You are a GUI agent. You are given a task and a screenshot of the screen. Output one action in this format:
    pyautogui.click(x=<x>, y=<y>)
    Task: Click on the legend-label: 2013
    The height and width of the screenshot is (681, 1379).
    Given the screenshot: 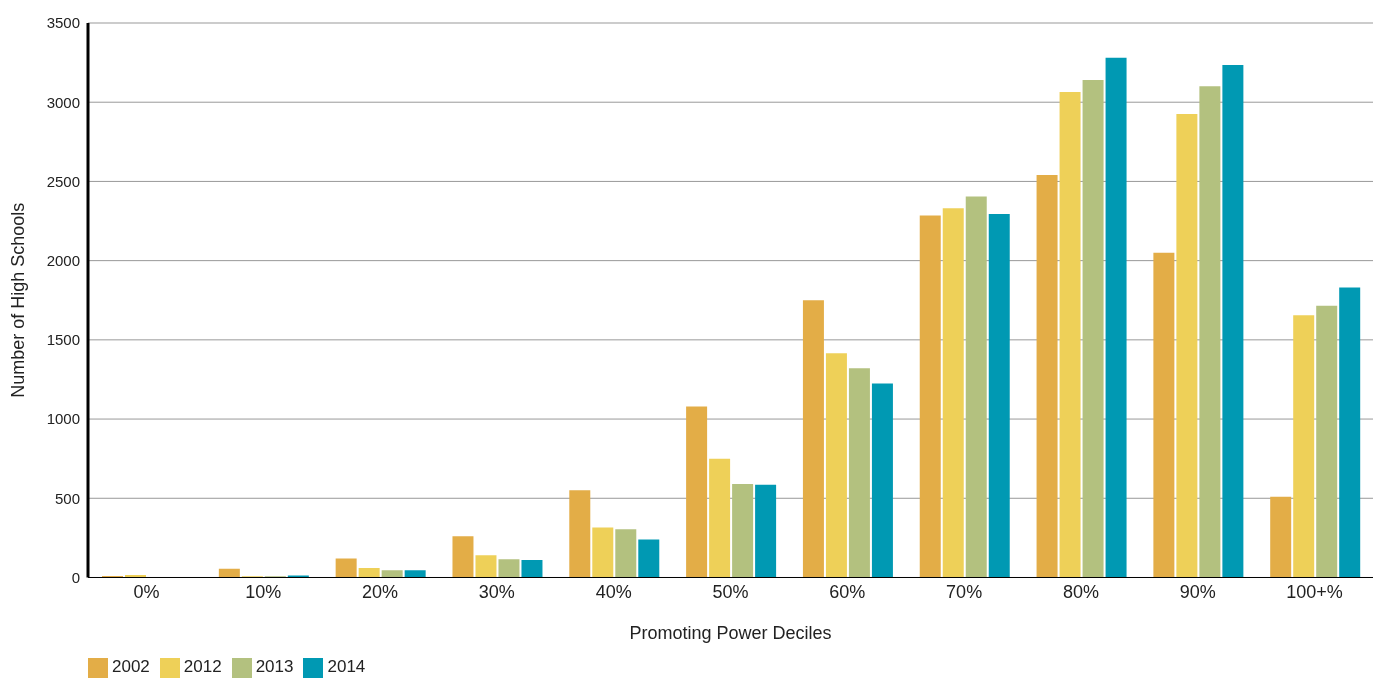 What is the action you would take?
    pyautogui.click(x=274, y=667)
    